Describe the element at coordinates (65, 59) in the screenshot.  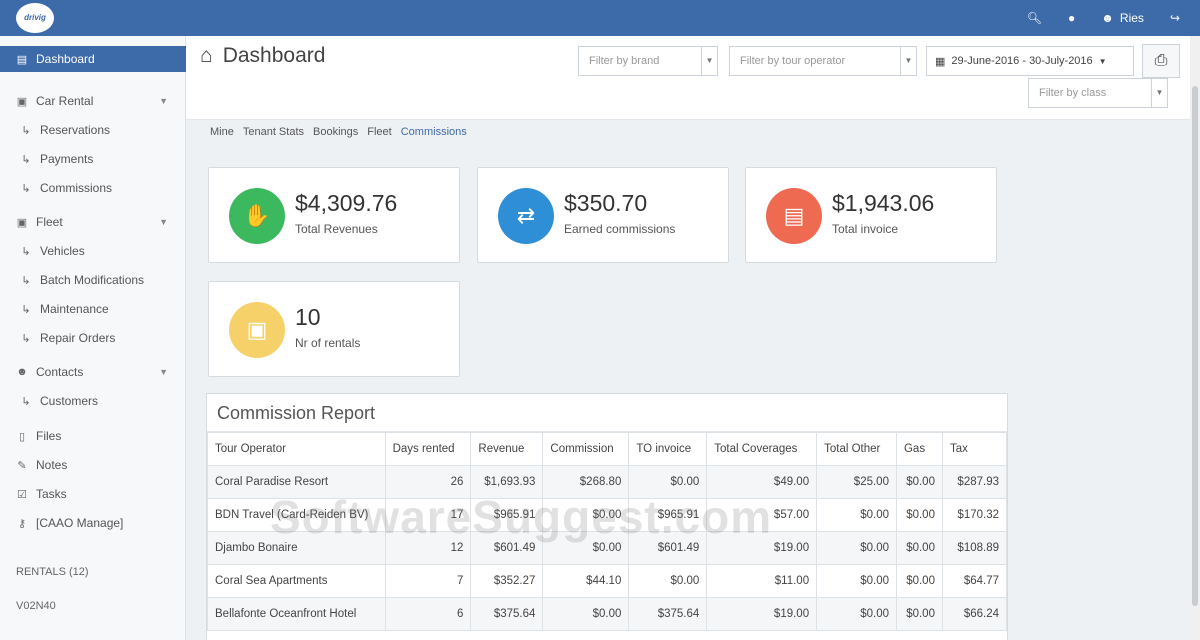
I see `sidebar-item-label: Dashboard` at that location.